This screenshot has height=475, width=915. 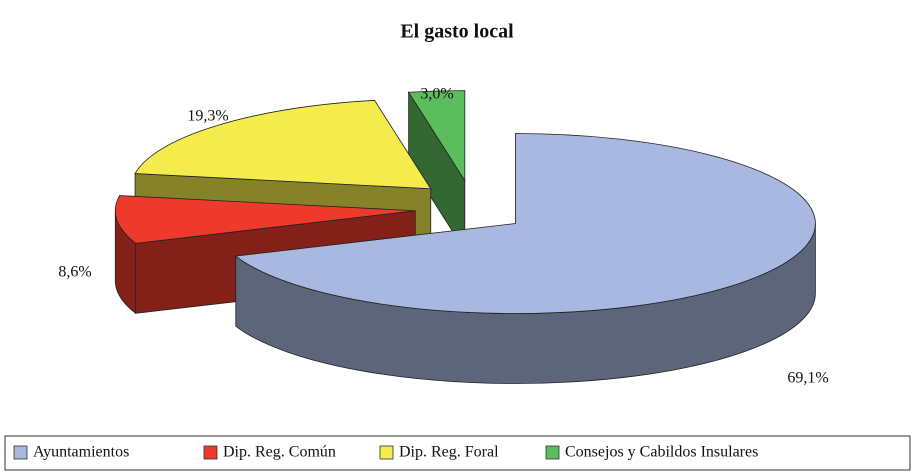 What do you see at coordinates (449, 452) in the screenshot?
I see `legend-label: Dip. Reg. Foral` at bounding box center [449, 452].